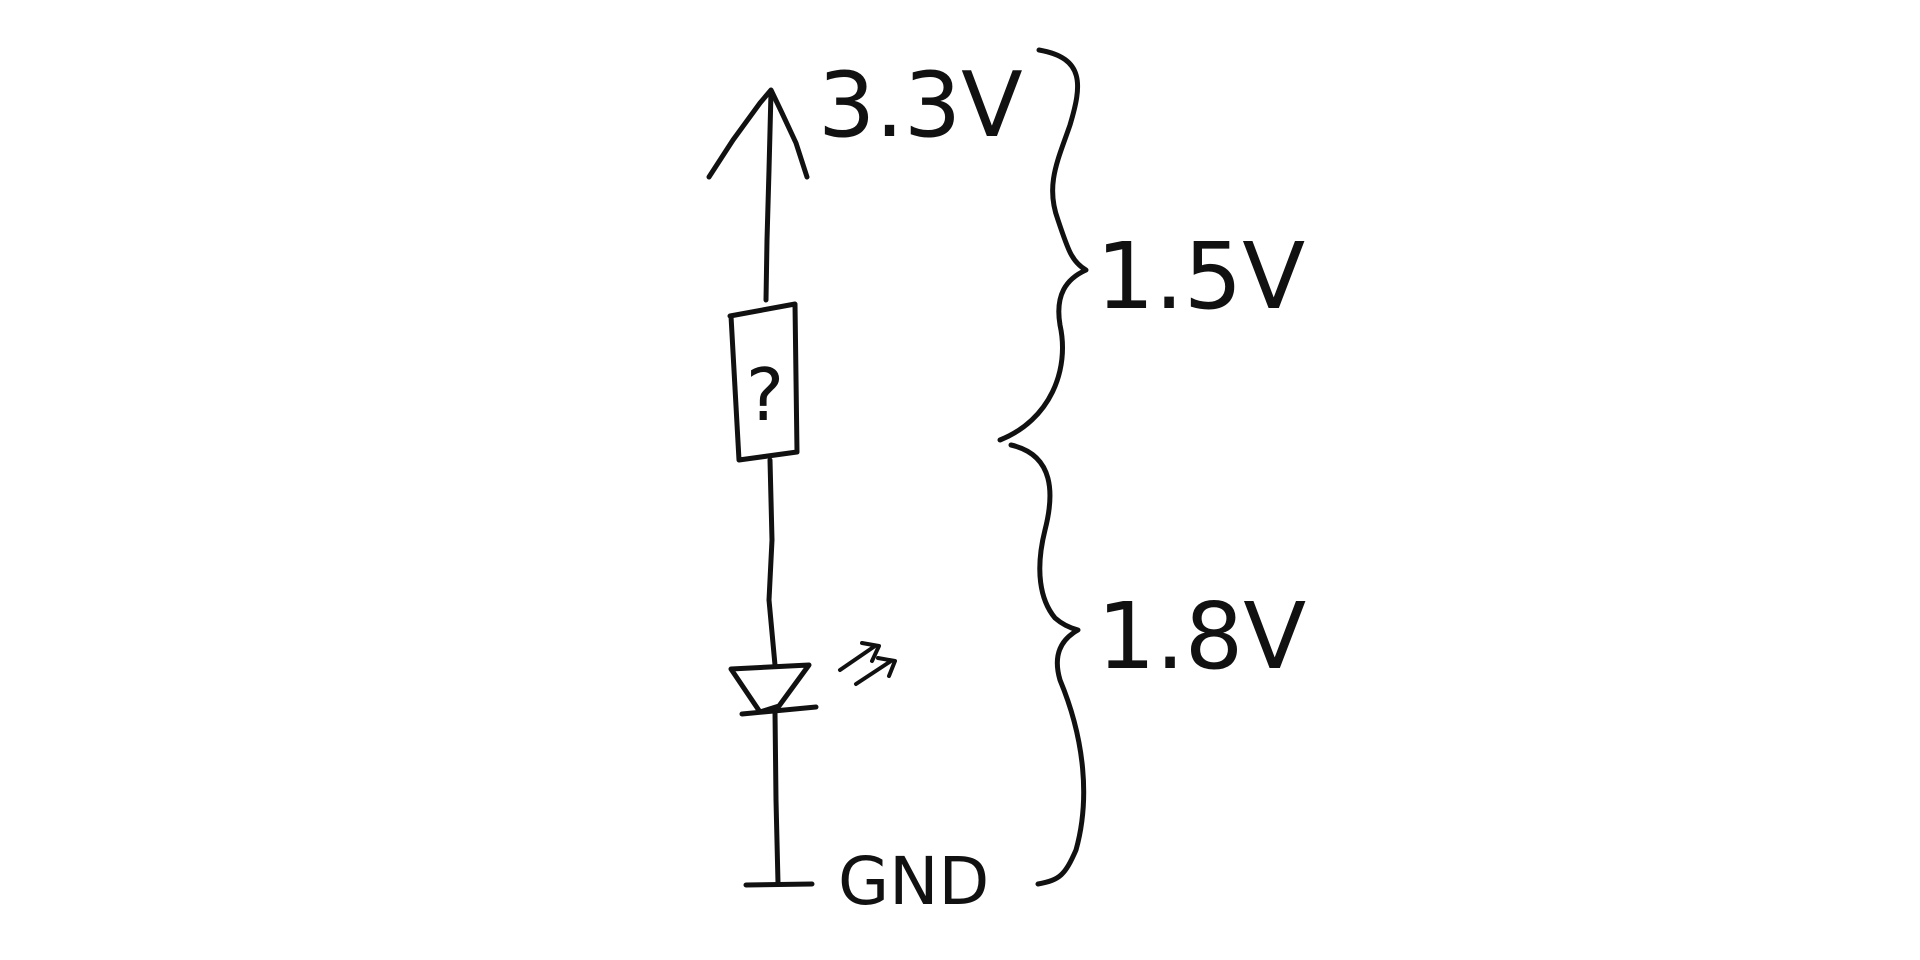  What do you see at coordinates (812, 679) in the screenshot?
I see `led-icon` at bounding box center [812, 679].